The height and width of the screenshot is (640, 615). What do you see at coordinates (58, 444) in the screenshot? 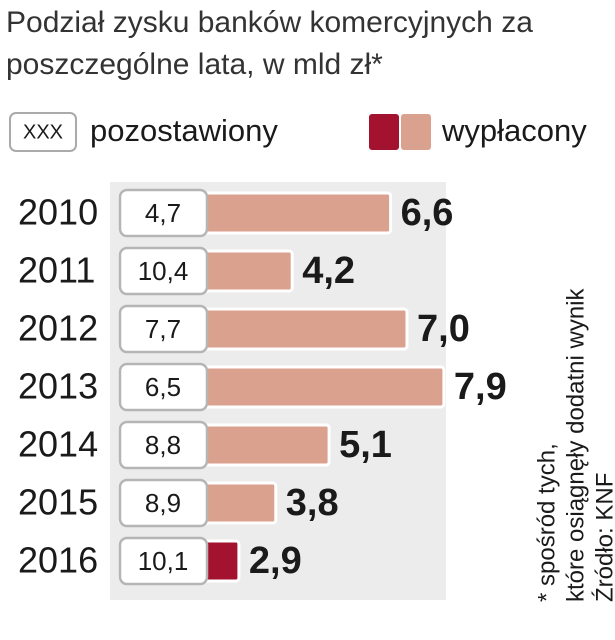
I see `y-tick-label: 2014` at bounding box center [58, 444].